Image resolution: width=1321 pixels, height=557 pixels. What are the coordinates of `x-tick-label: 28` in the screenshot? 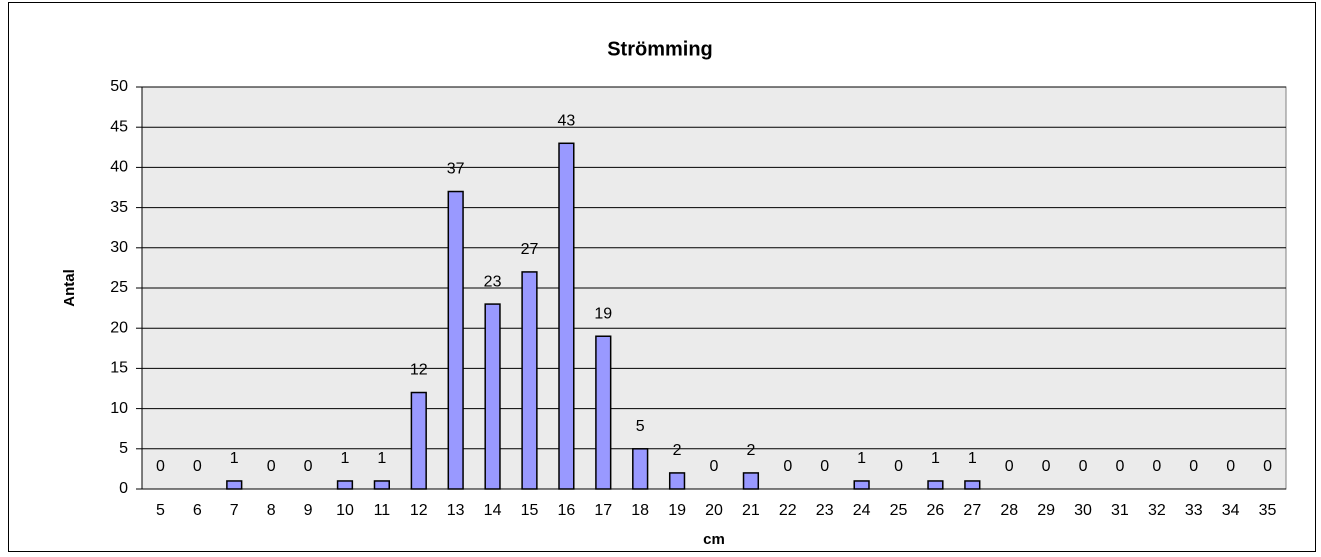 It's located at (1009, 510).